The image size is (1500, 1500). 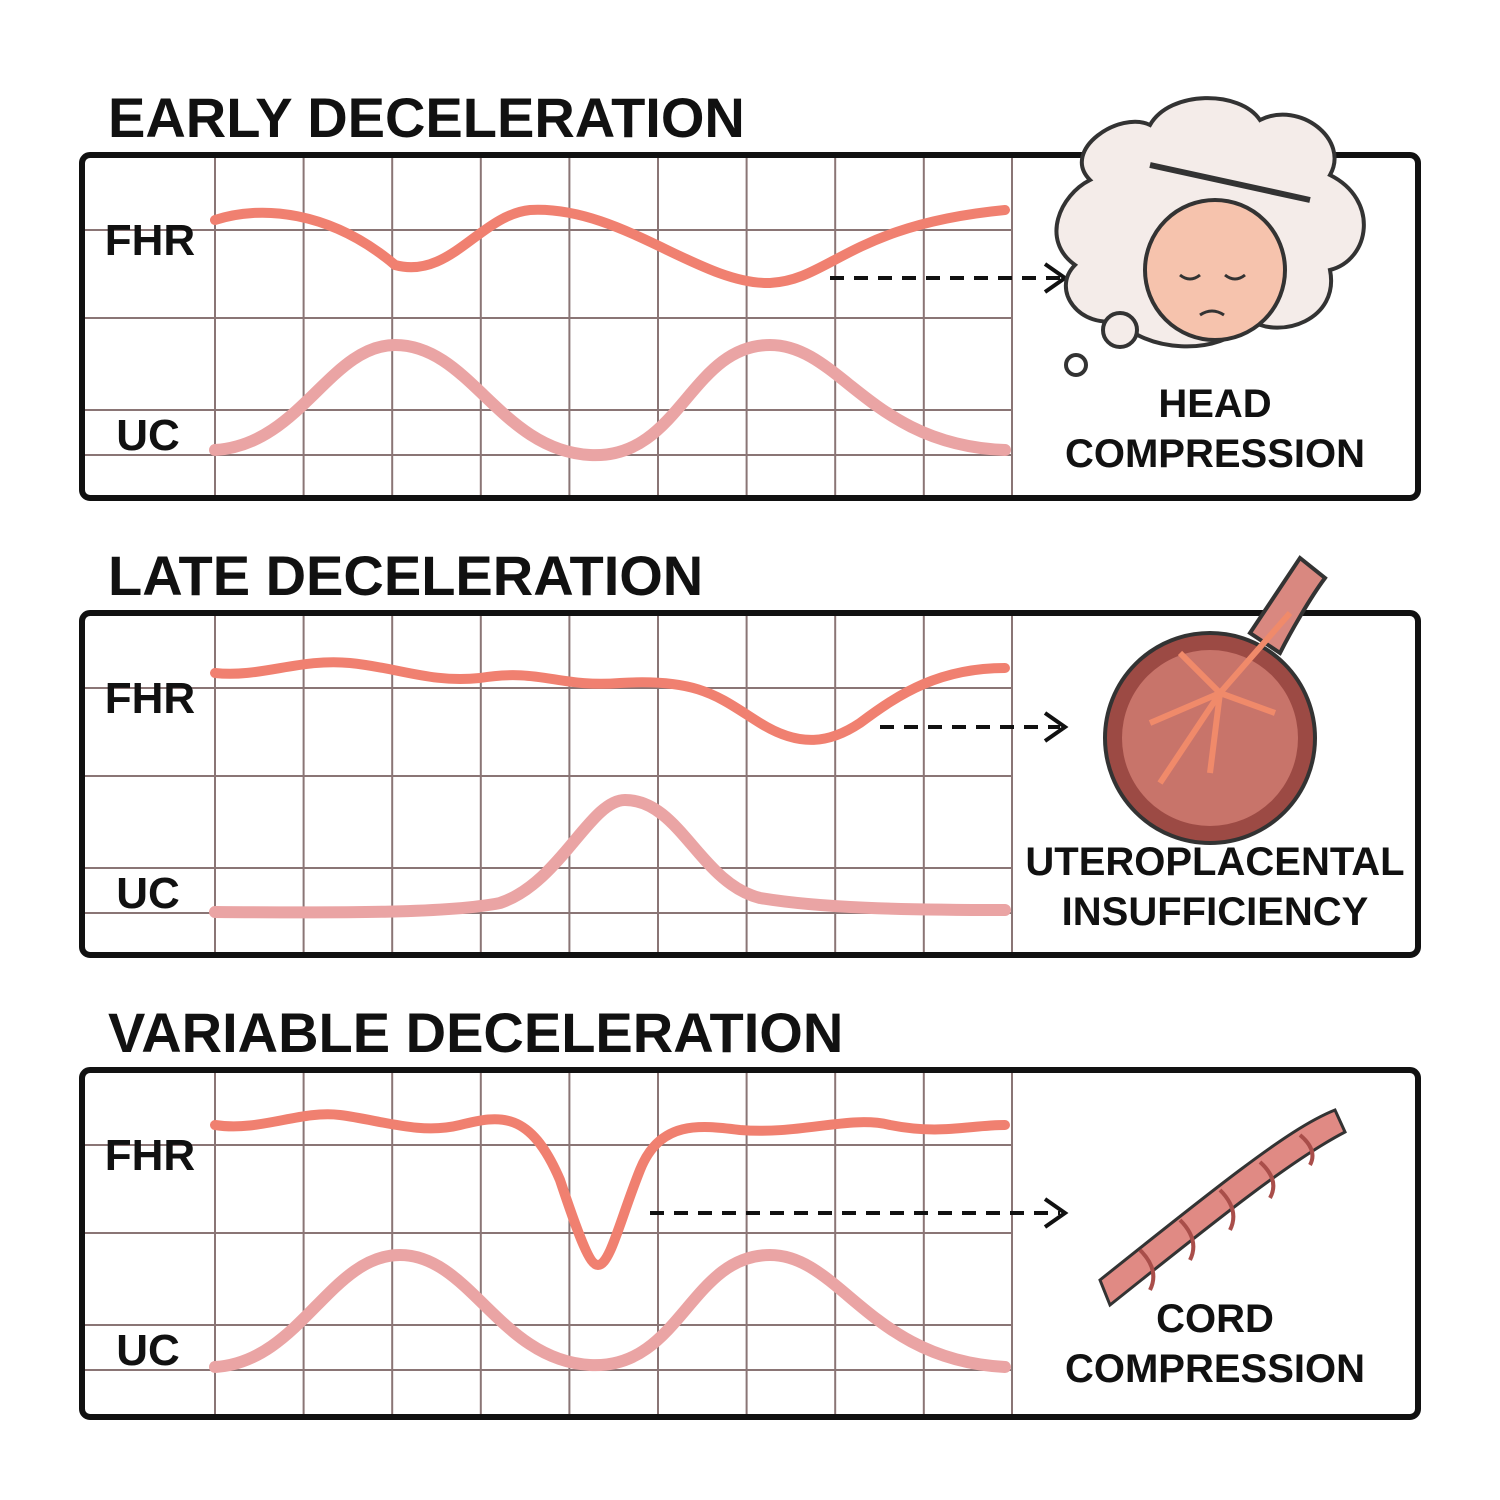 I want to click on branches, so click(x=1220, y=698).